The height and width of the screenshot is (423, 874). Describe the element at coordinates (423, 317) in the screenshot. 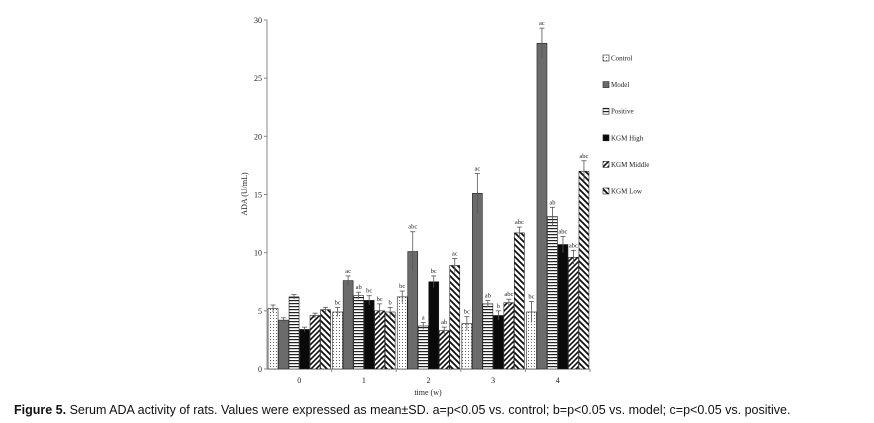

I see `significance-label: a` at that location.